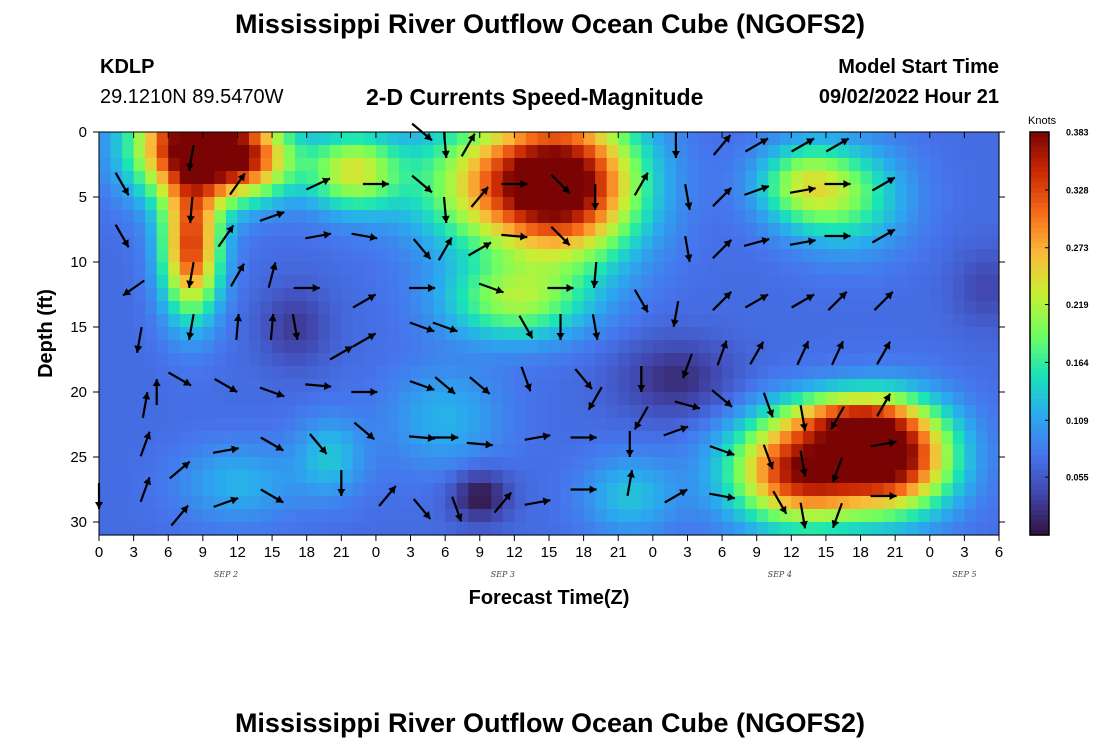 The width and height of the screenshot is (1100, 750). I want to click on station-id: KDLP, so click(127, 67).